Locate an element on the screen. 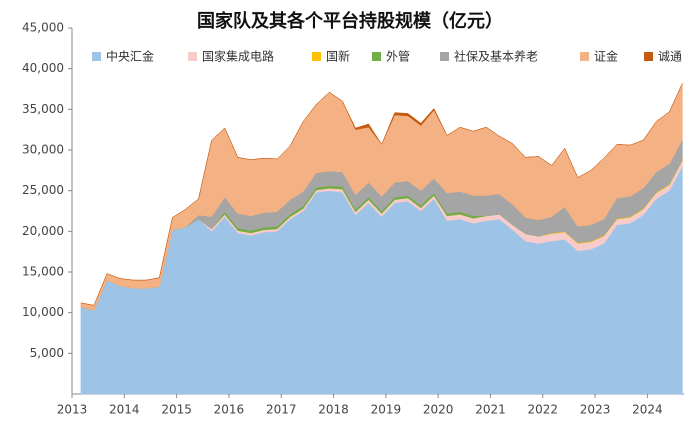 The height and width of the screenshot is (427, 699). legend-label: 外管 is located at coordinates (398, 56).